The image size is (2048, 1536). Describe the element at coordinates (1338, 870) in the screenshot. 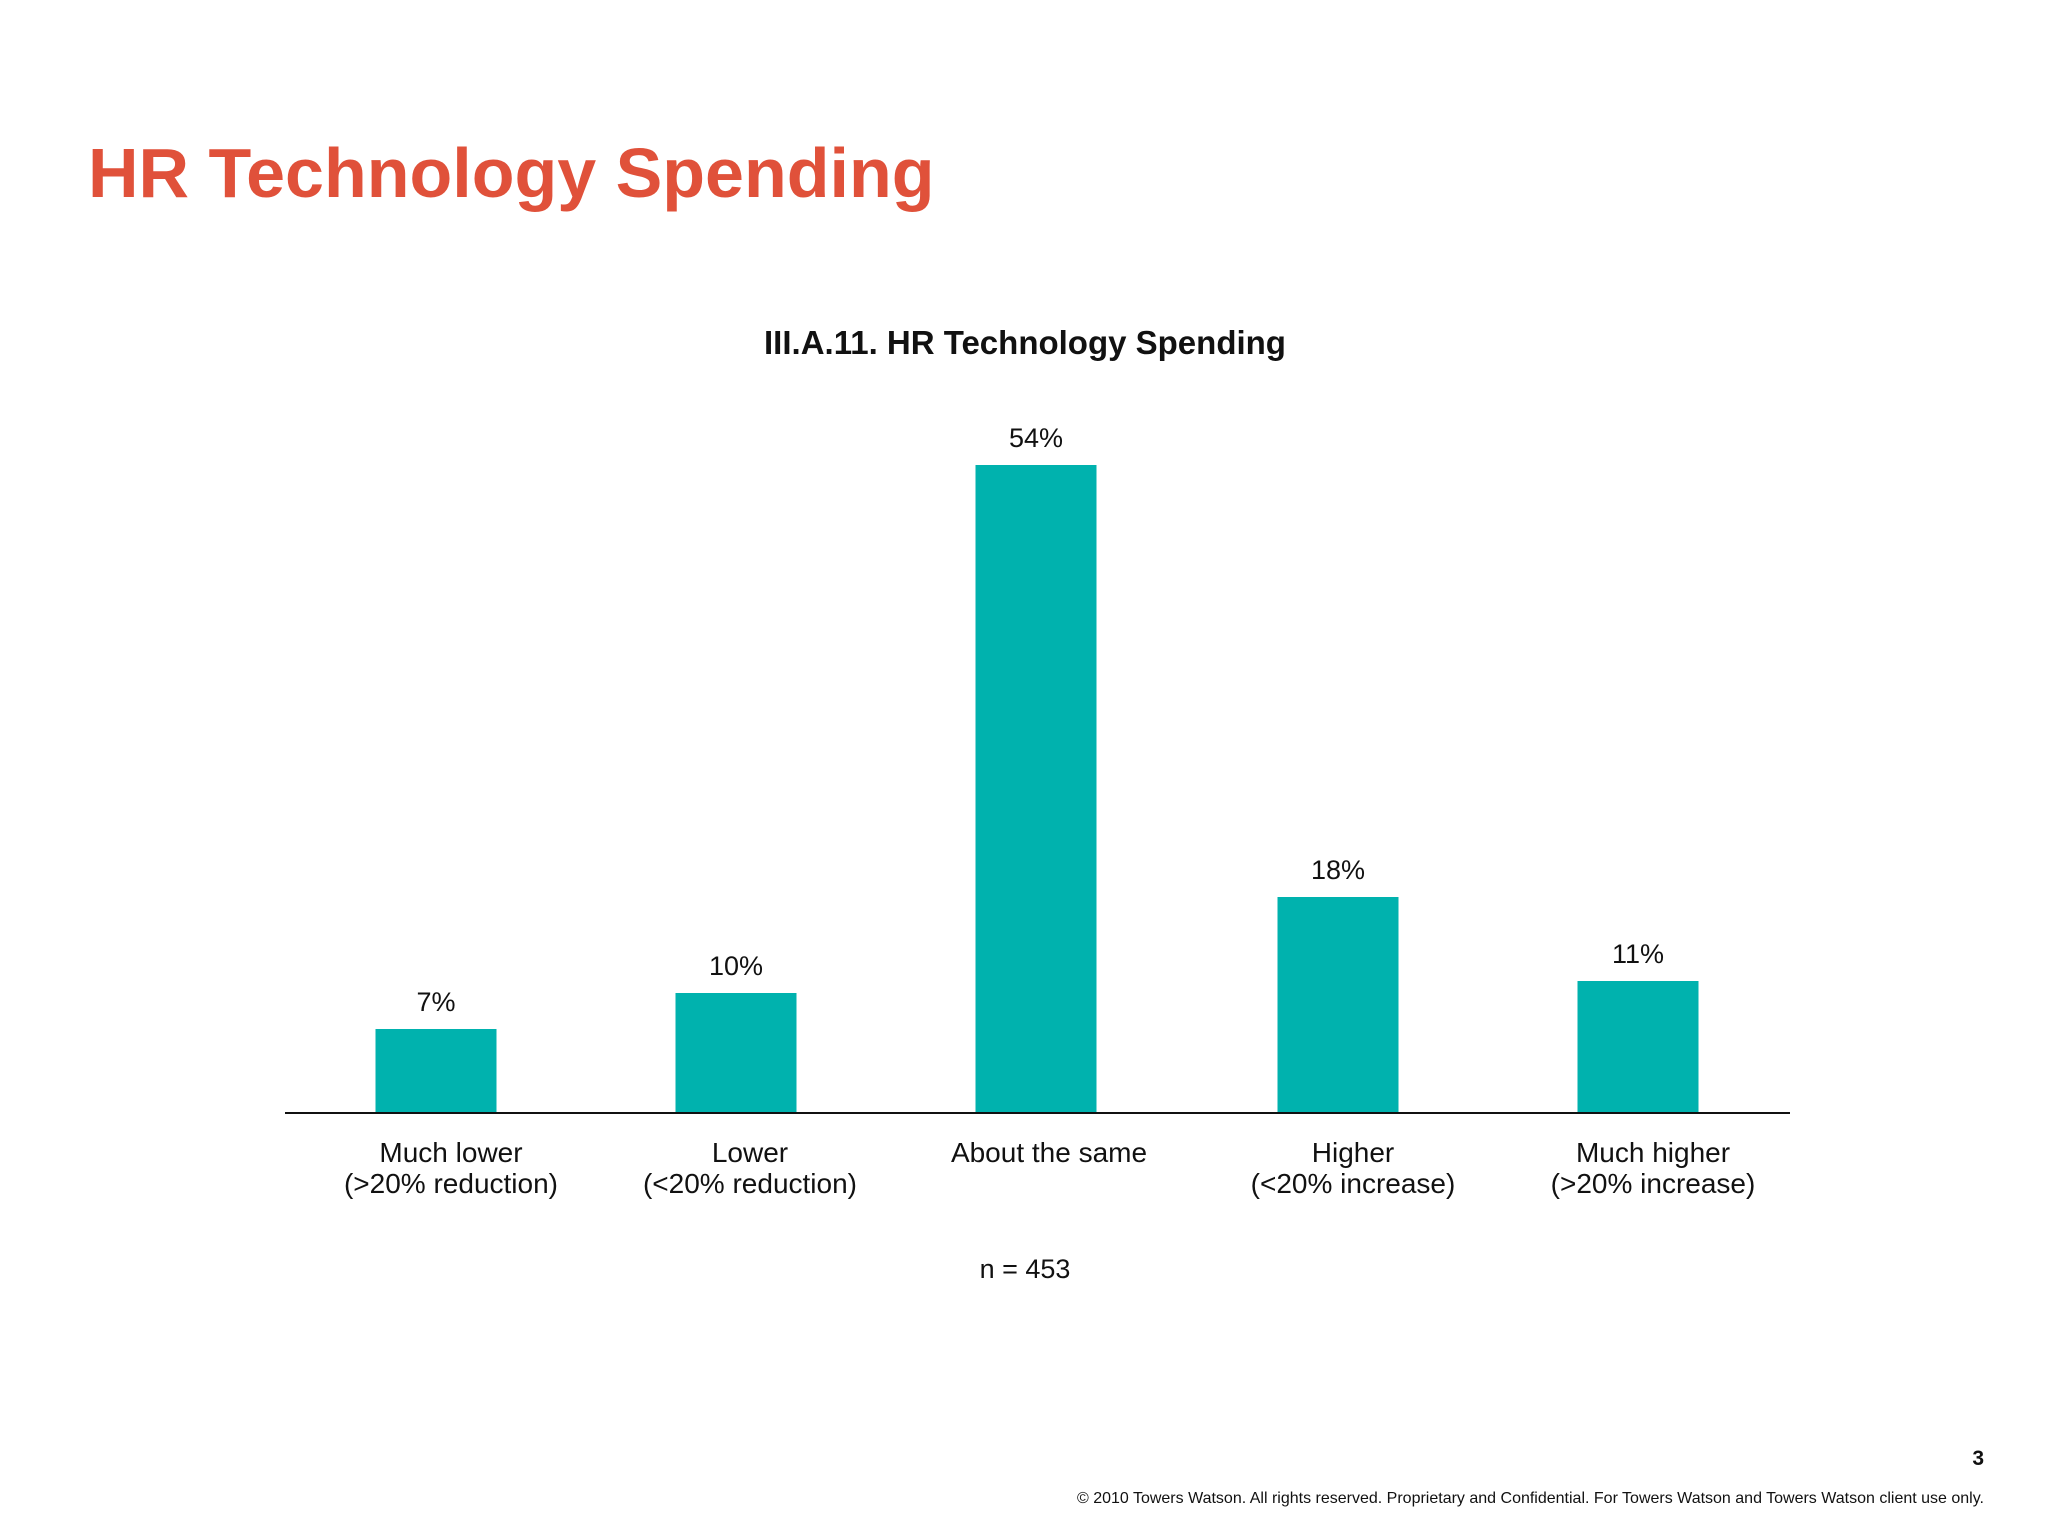

I see `bar-value-label-4: 18%` at that location.